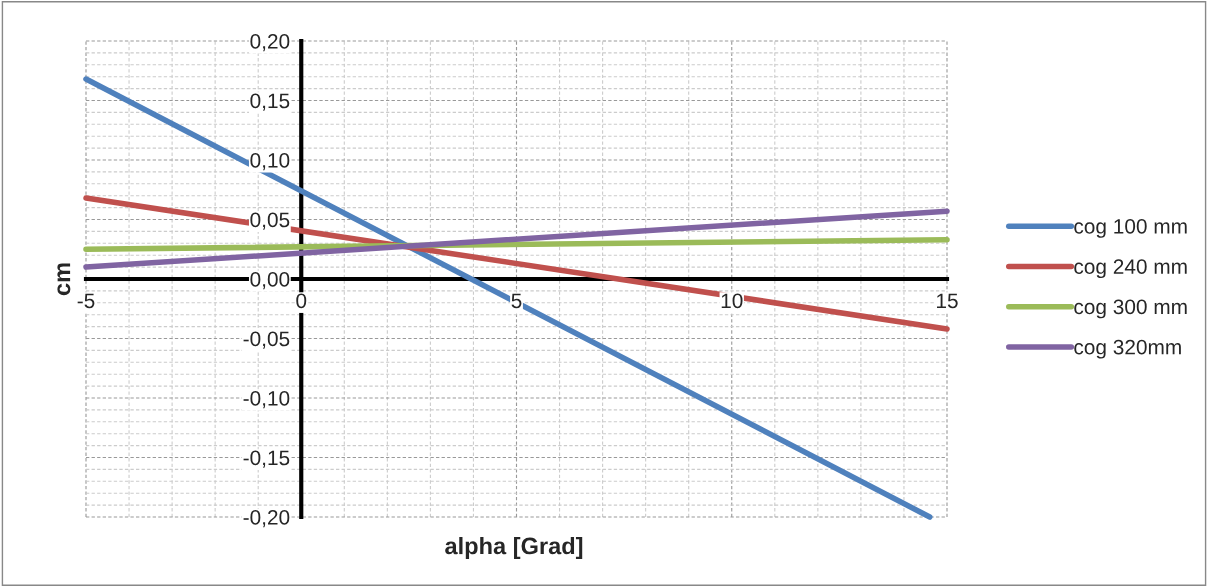 The image size is (1208, 587). What do you see at coordinates (1130, 269) in the screenshot?
I see `legend-label: cog 240 mm` at bounding box center [1130, 269].